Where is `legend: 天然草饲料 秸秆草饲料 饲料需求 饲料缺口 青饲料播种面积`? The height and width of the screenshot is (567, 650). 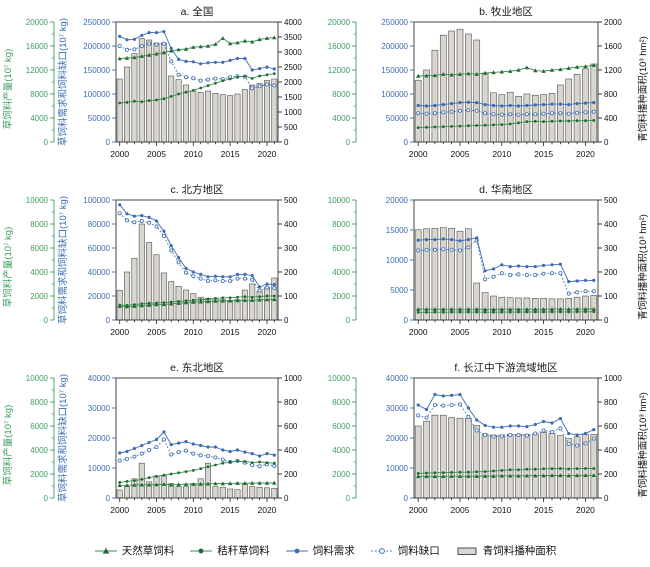
legend: 天然草饲料 秸秆草饲料 饲料需求 饲料缺口 青饲料播种面积 is located at coordinates (325, 550).